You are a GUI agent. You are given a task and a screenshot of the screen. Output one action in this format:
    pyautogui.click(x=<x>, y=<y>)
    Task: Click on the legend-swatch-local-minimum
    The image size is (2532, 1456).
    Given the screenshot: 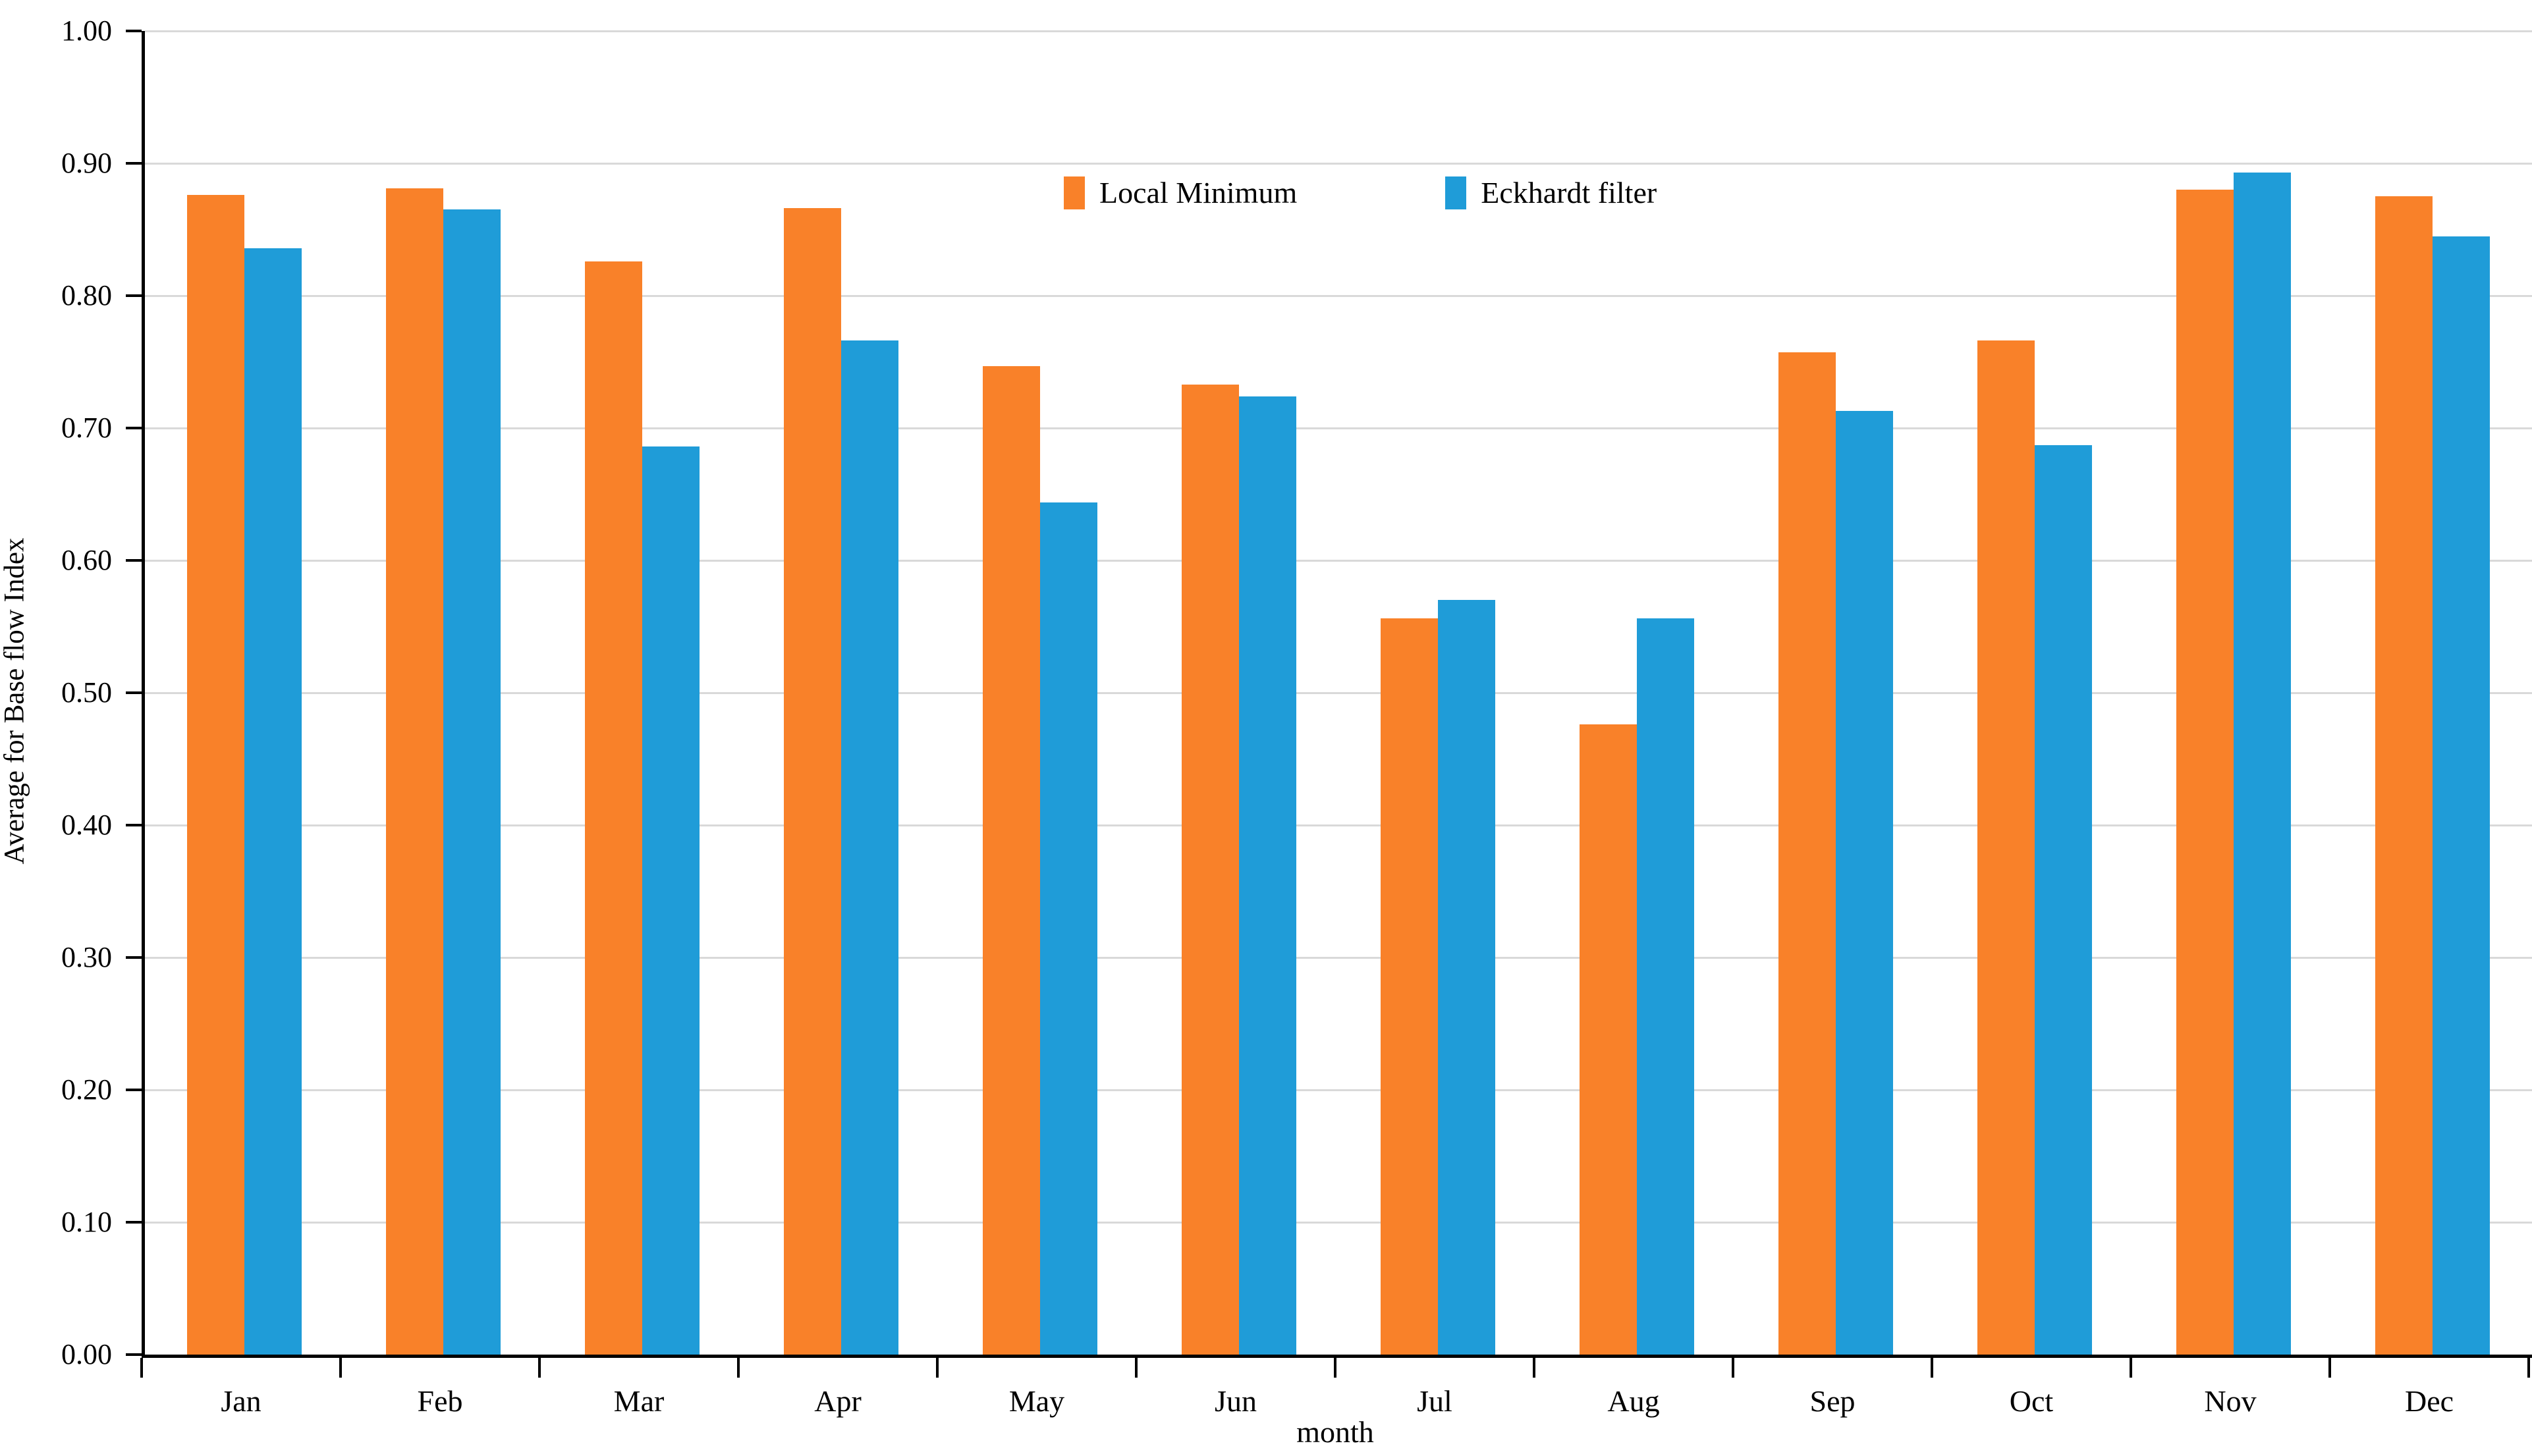 What is the action you would take?
    pyautogui.click(x=1074, y=192)
    